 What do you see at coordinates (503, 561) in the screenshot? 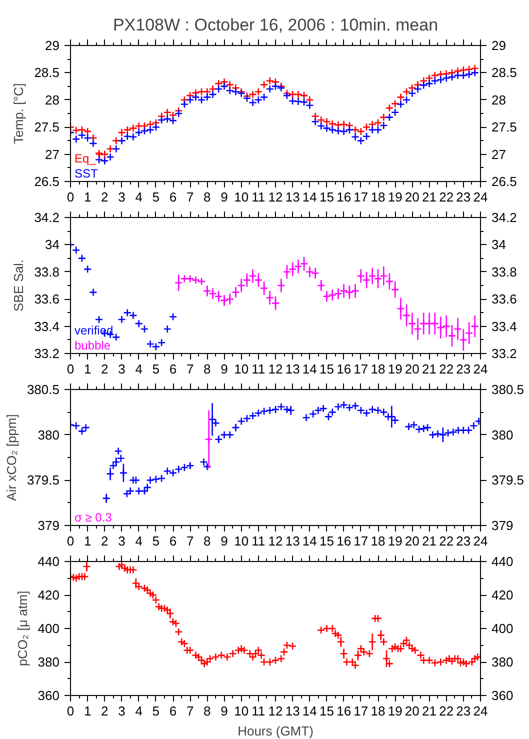
I see `y2-tick-label: 440` at bounding box center [503, 561].